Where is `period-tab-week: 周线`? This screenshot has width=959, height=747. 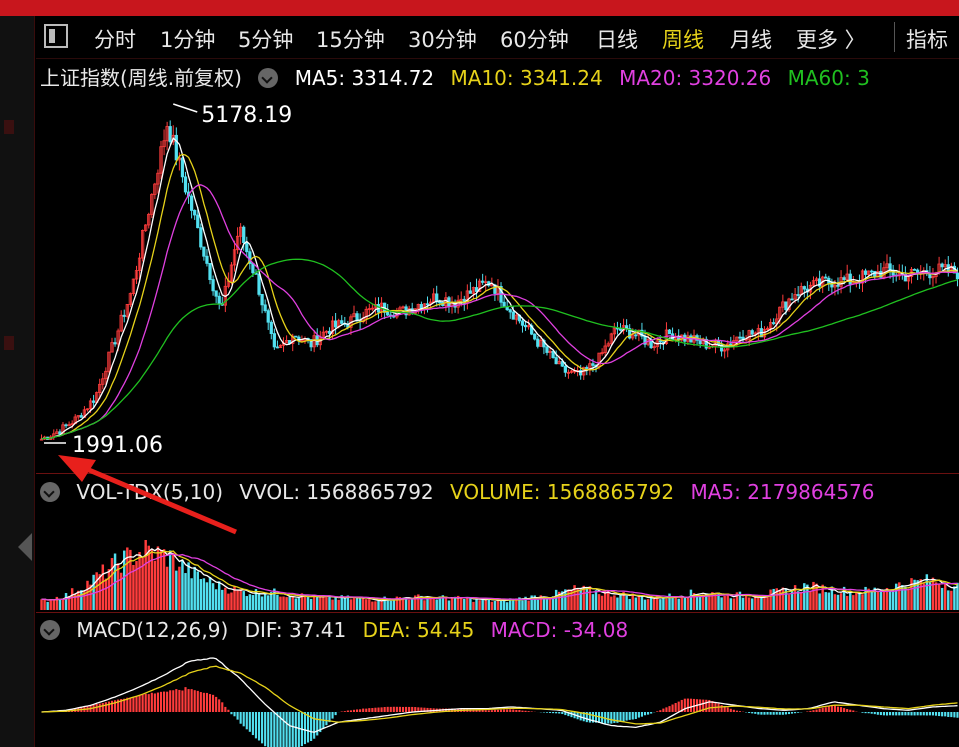 period-tab-week: 周线 is located at coordinates (683, 40).